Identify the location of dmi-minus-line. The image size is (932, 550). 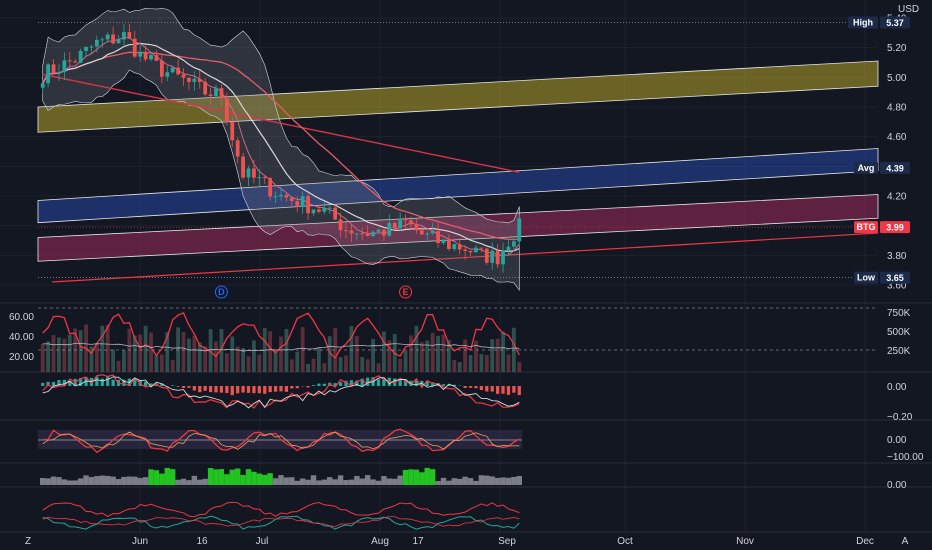
(281, 522).